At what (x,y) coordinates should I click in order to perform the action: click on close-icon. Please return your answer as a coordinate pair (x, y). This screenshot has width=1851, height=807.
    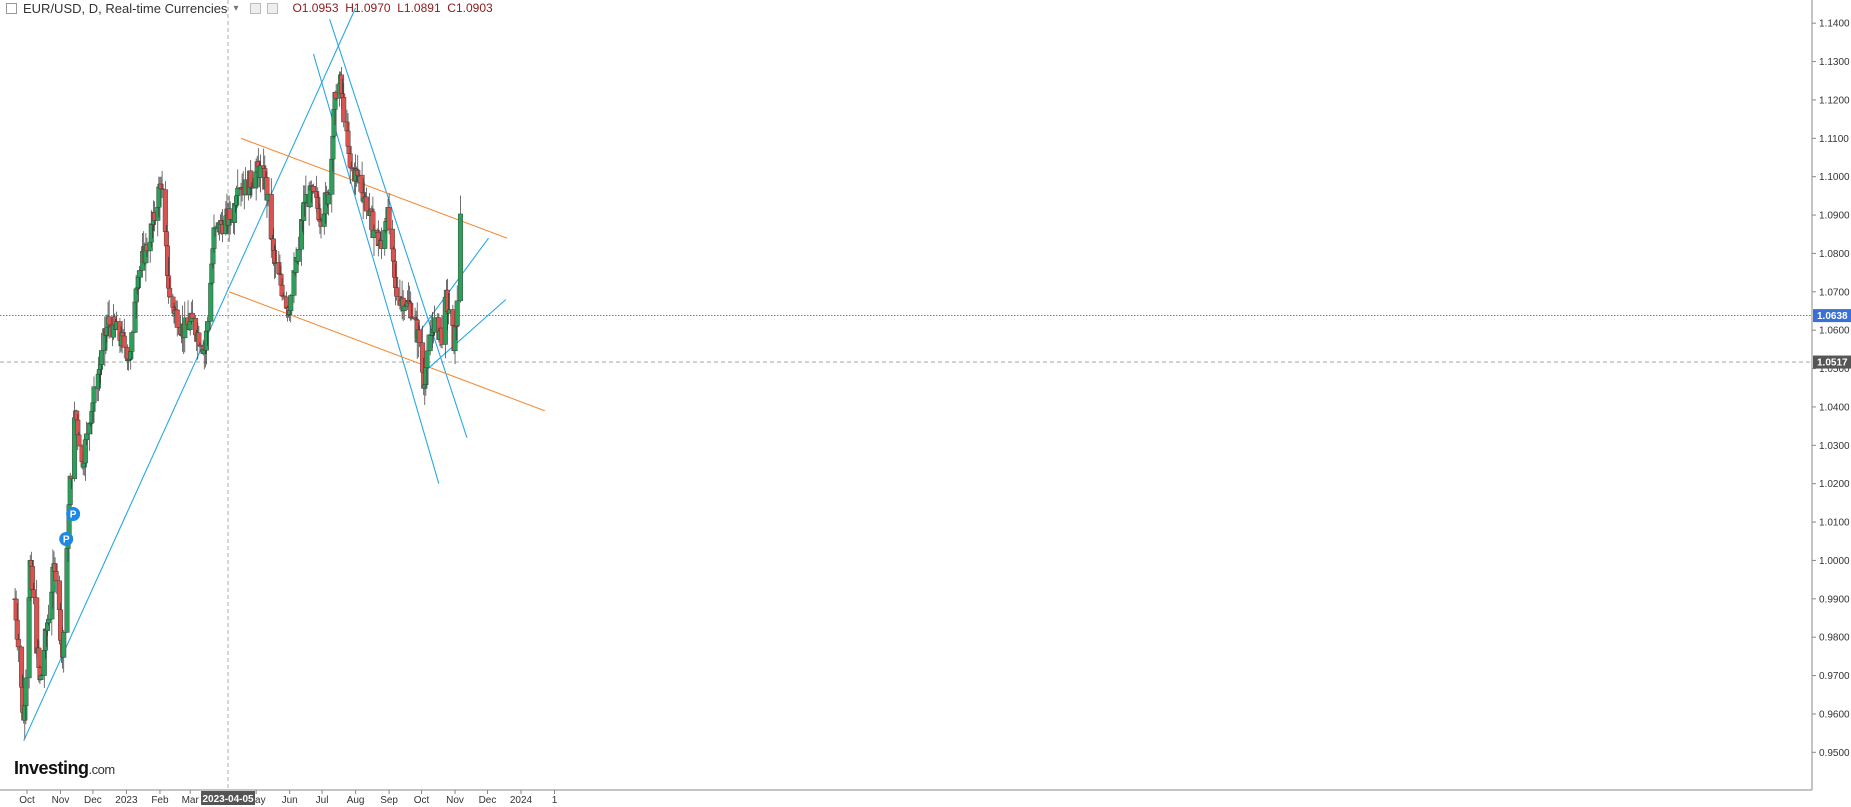
    Looking at the image, I should click on (273, 8).